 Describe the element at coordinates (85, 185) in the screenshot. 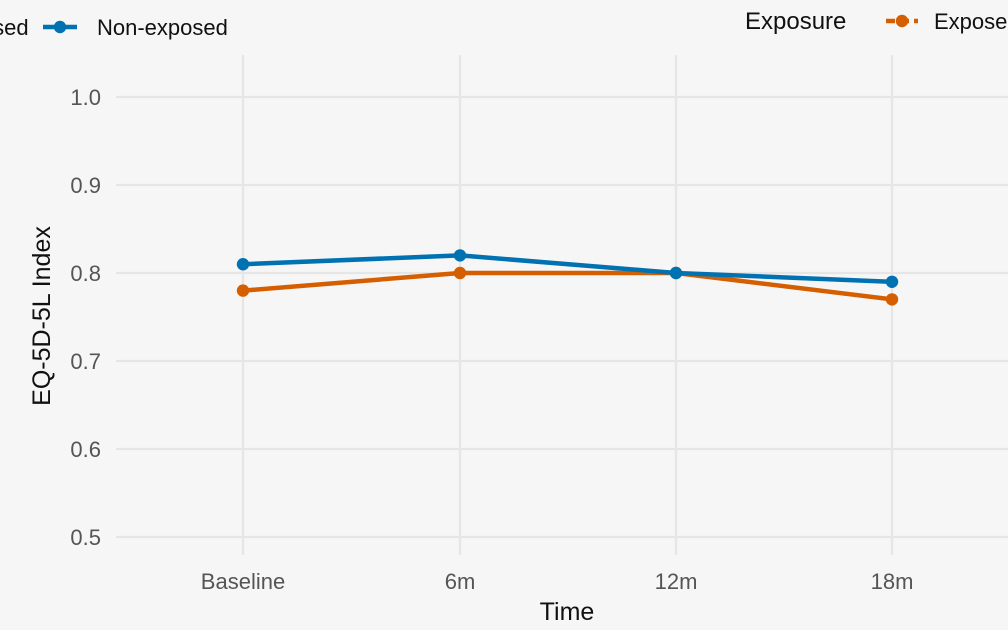

I see `y-tick-label: 0.9` at that location.